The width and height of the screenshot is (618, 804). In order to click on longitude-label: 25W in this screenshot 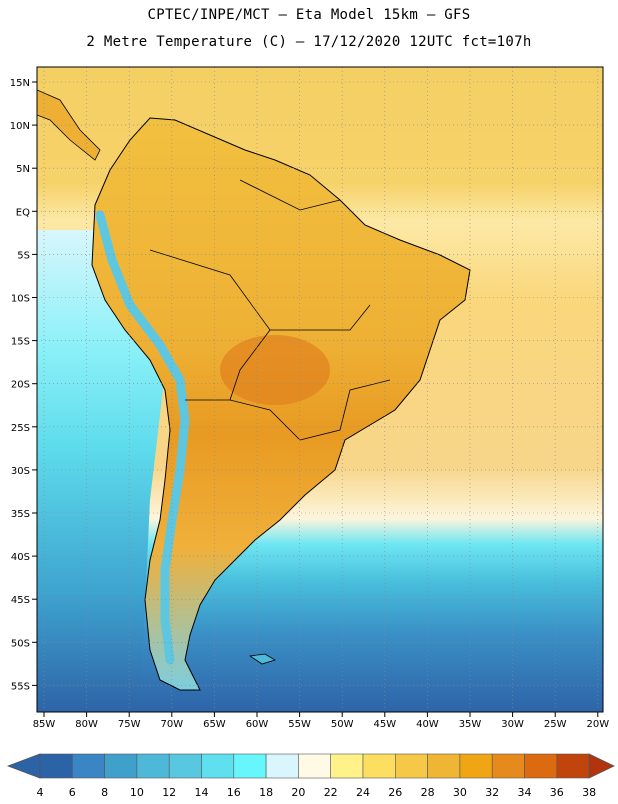, I will do `click(555, 724)`.